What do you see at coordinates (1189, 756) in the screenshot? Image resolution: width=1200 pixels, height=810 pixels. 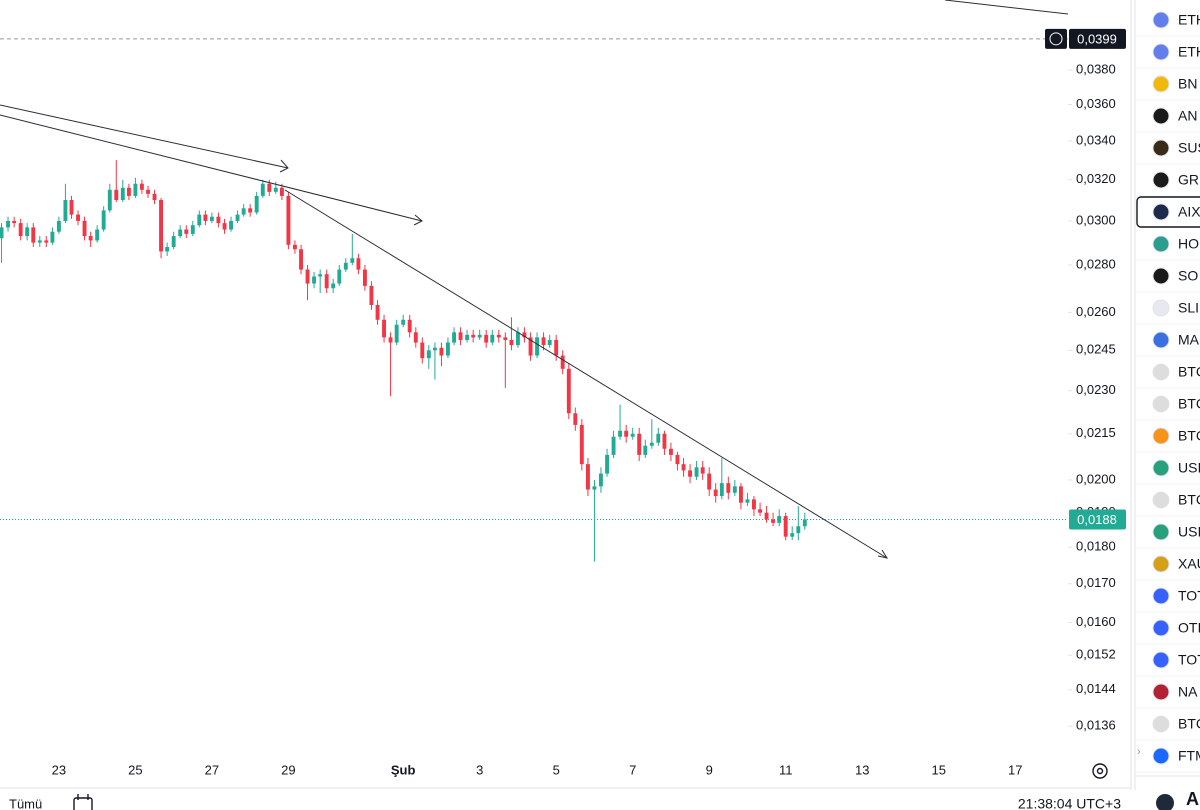 I see `watchlist-symbol: FTM` at bounding box center [1189, 756].